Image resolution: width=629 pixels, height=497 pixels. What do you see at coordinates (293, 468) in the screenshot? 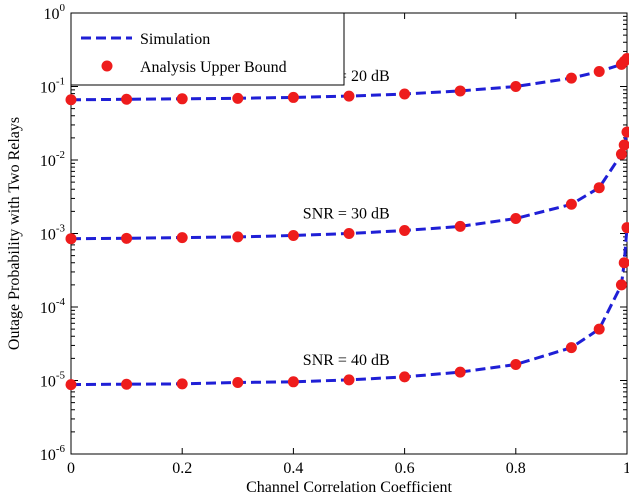
I see `x-tick-label: 0.4` at bounding box center [293, 468].